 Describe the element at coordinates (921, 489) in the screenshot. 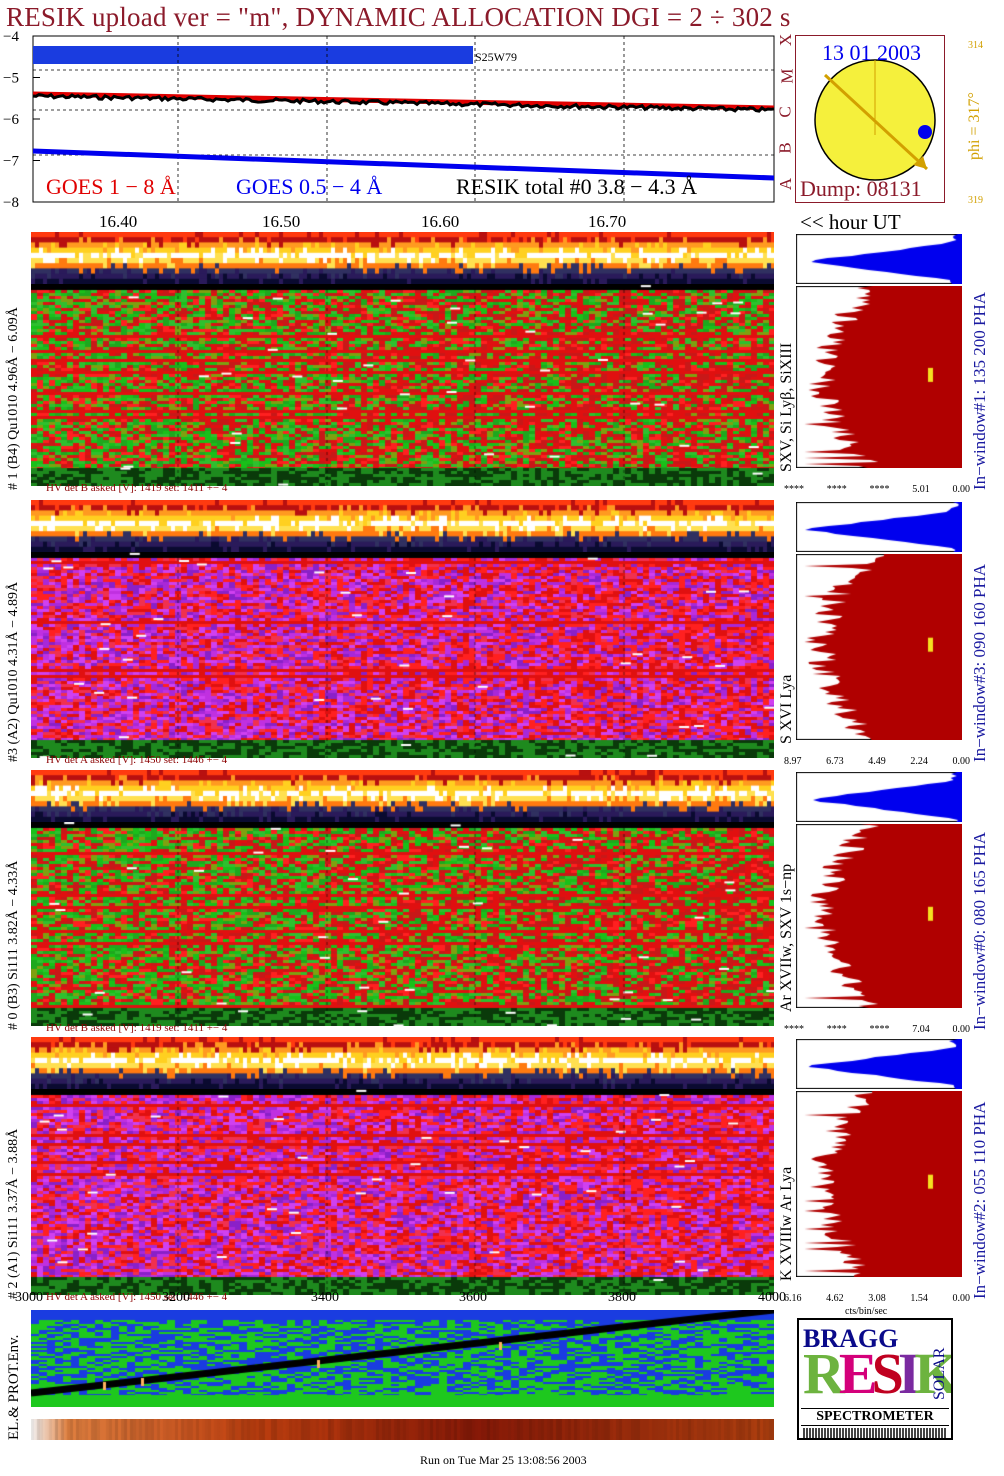

I see `scale-tick: 5.01` at that location.